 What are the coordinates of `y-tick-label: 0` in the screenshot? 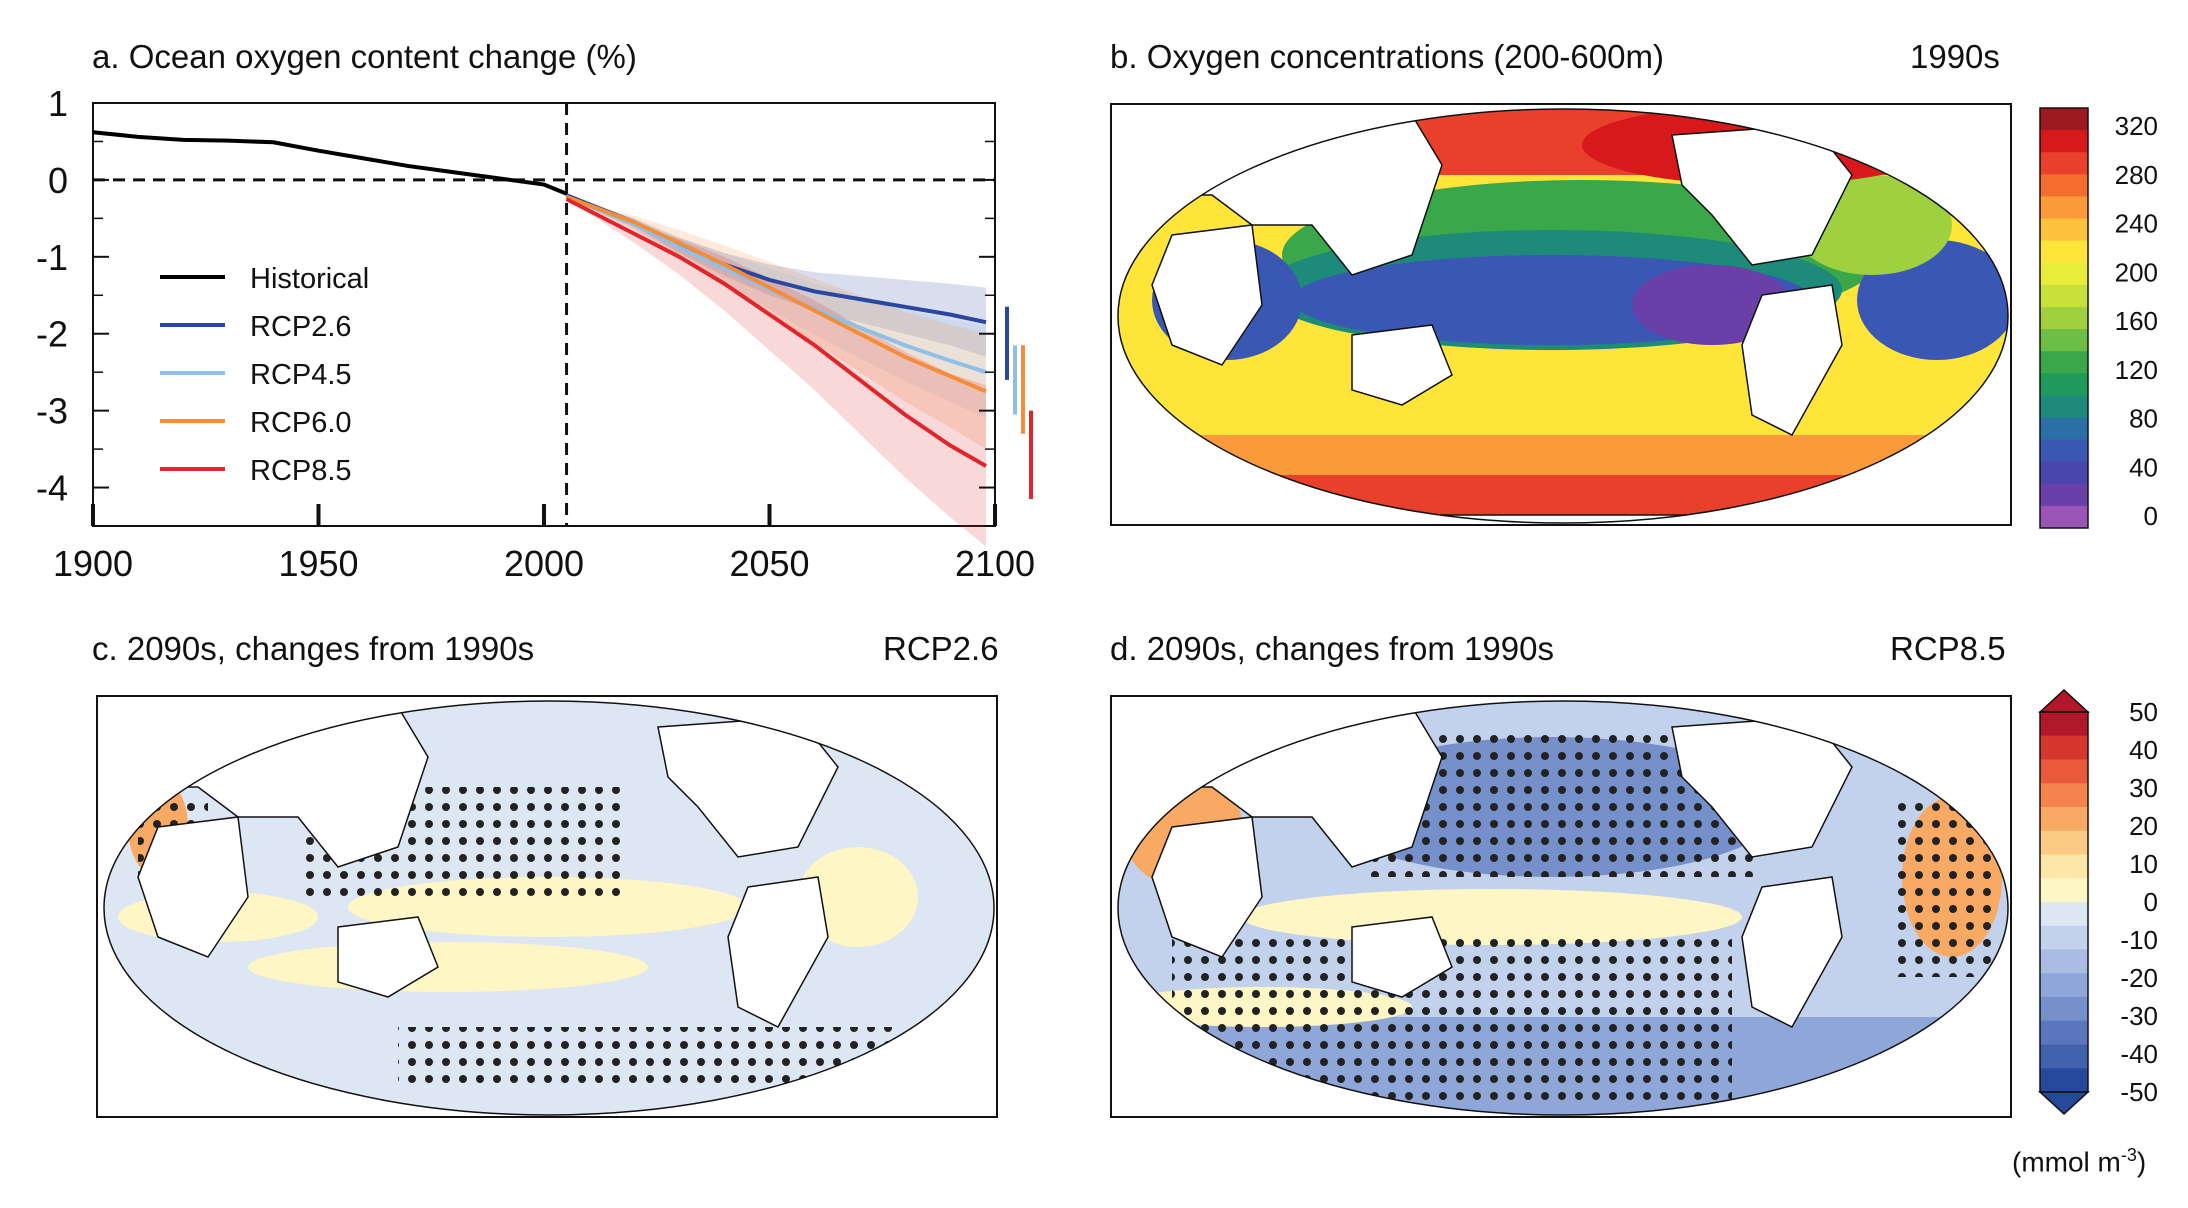 It's located at (58, 180).